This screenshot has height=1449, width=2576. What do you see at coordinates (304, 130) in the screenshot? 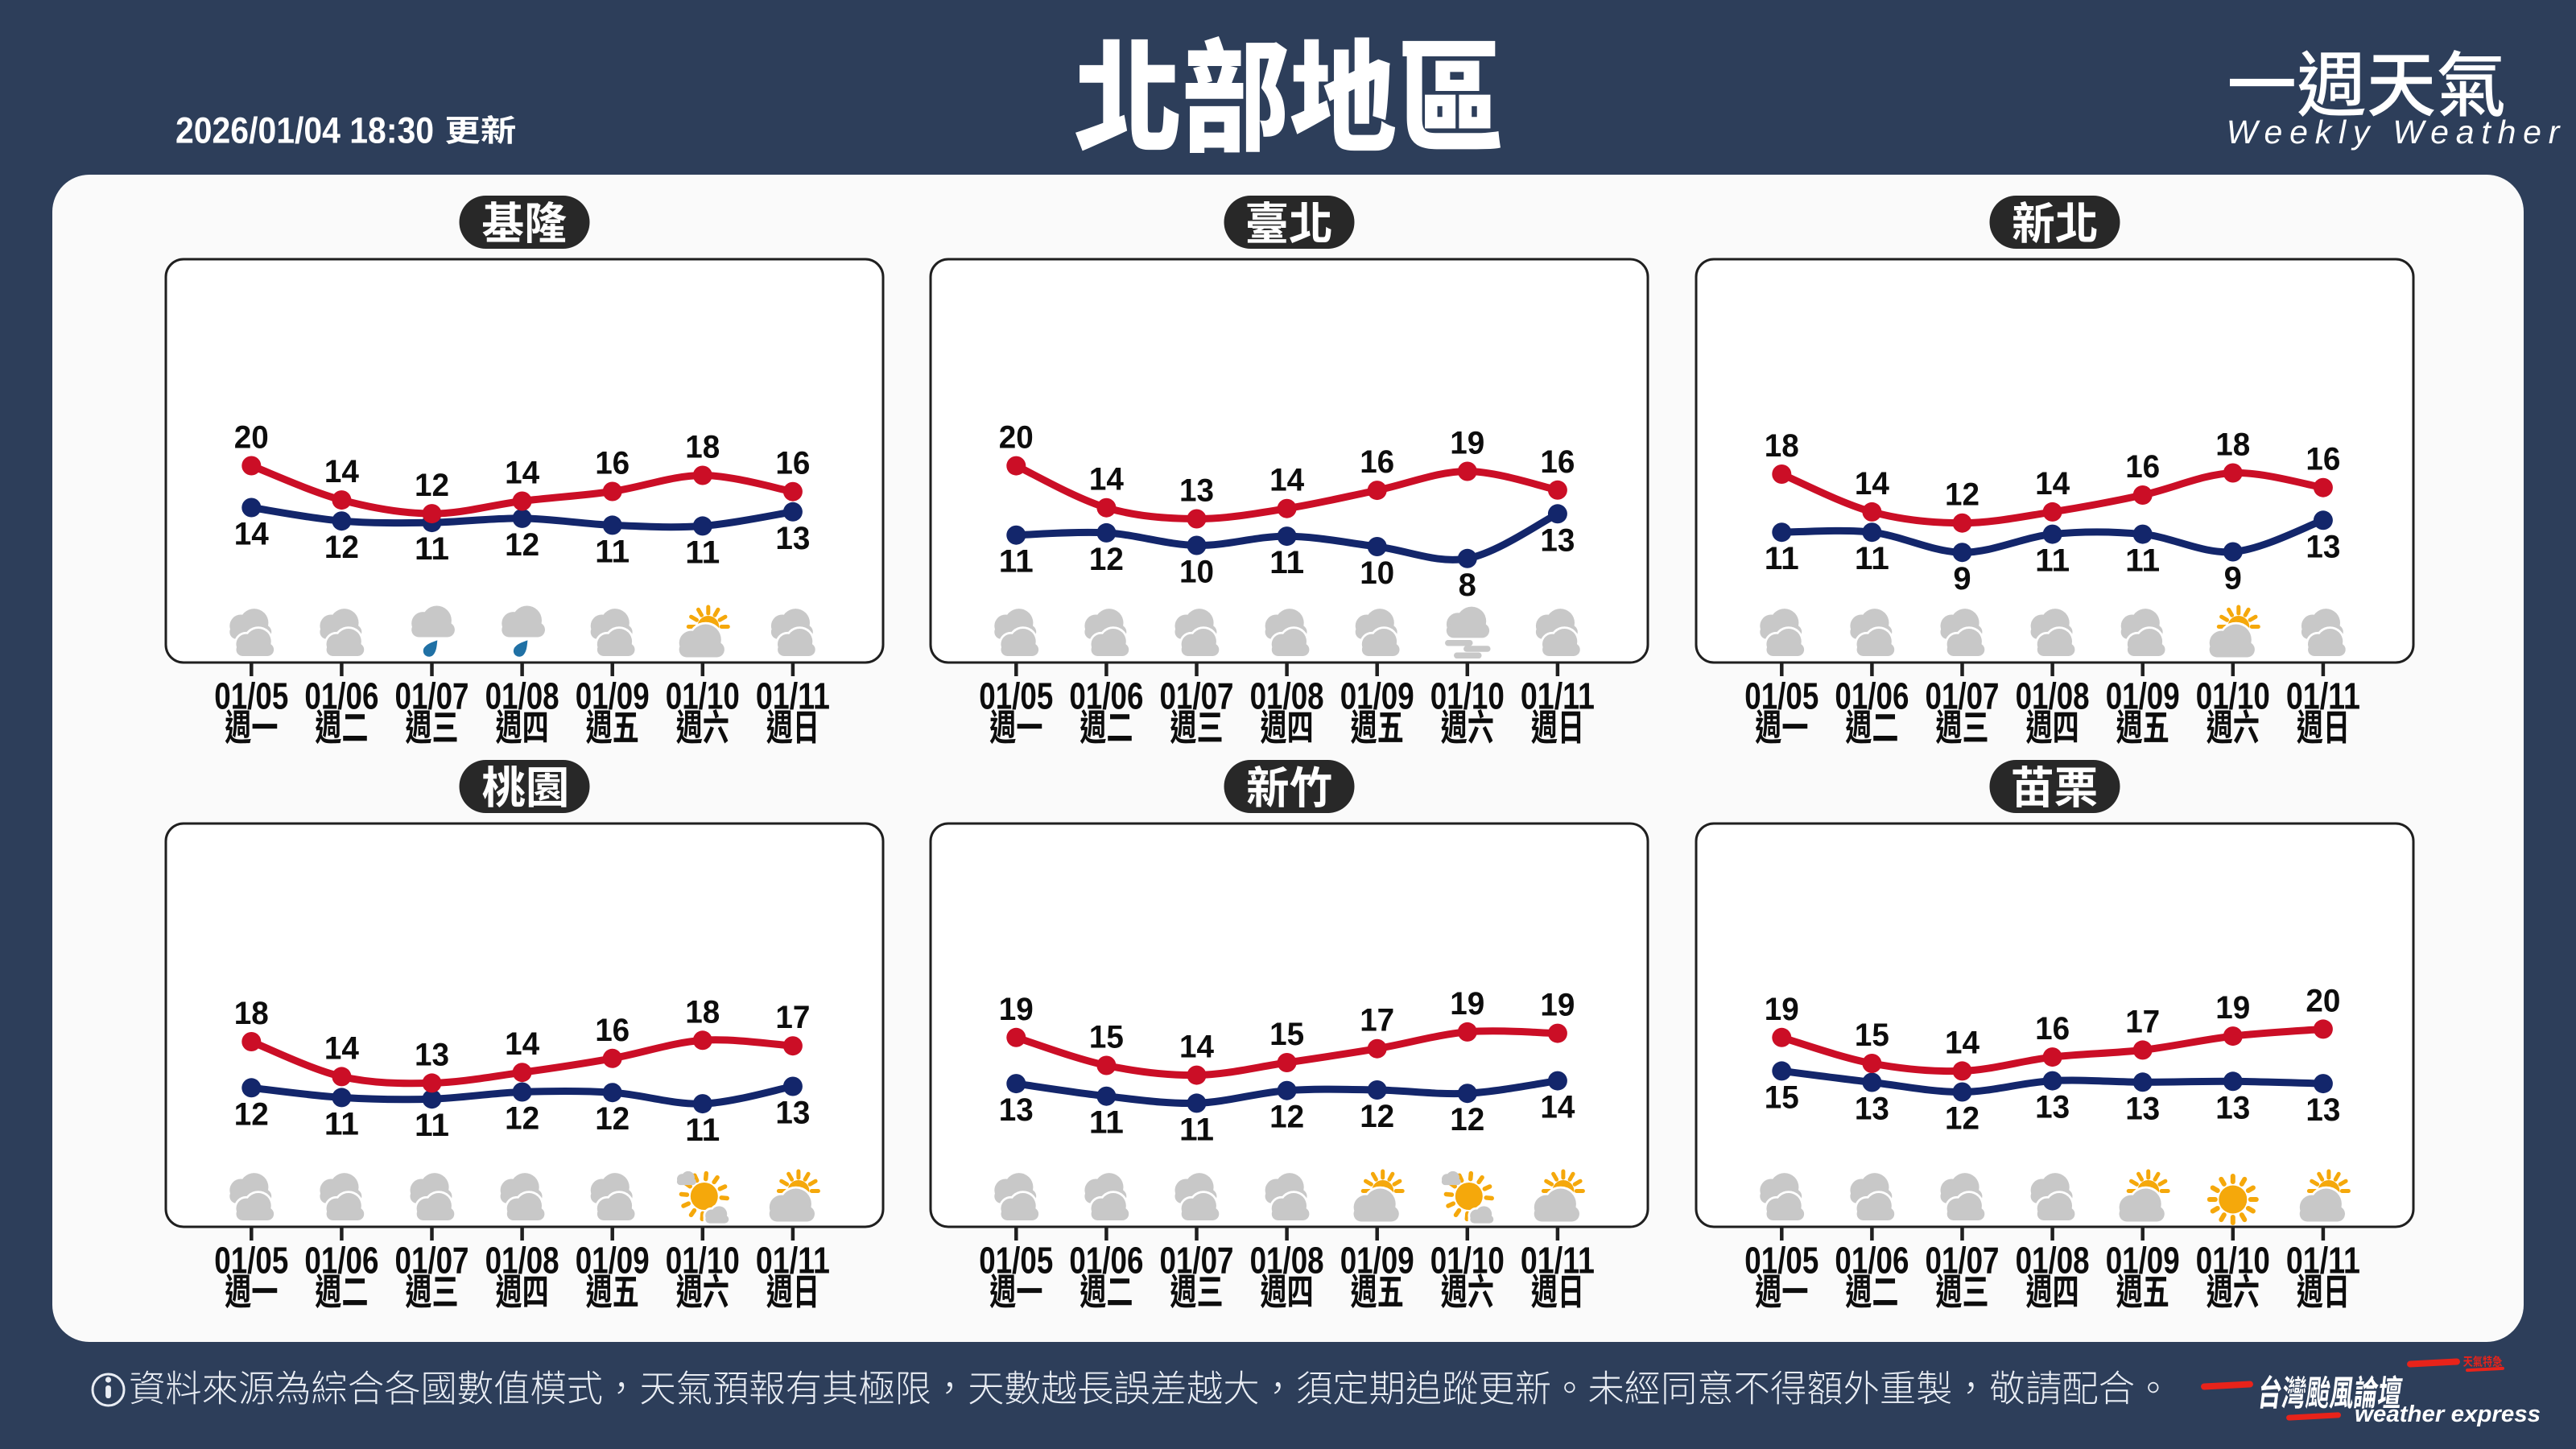
I see `svg-text: 2026/01/04 18:30` at bounding box center [304, 130].